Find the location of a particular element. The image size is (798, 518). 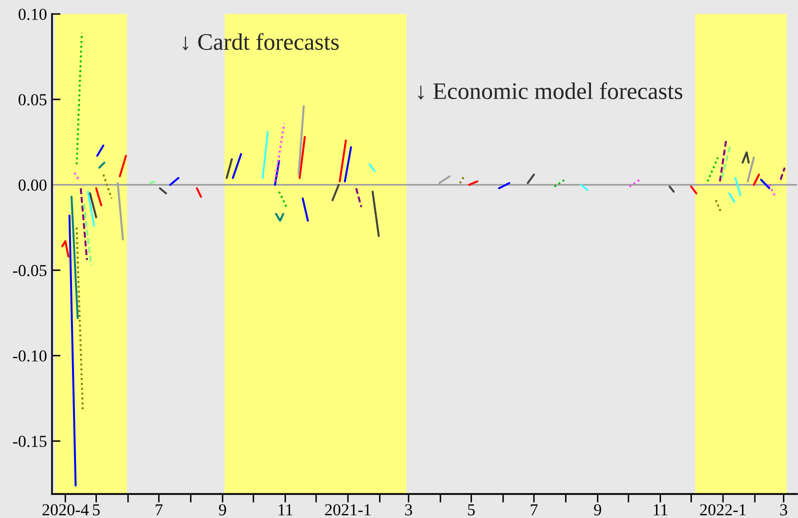

y-tick-label: 0.00 is located at coordinates (32, 185).